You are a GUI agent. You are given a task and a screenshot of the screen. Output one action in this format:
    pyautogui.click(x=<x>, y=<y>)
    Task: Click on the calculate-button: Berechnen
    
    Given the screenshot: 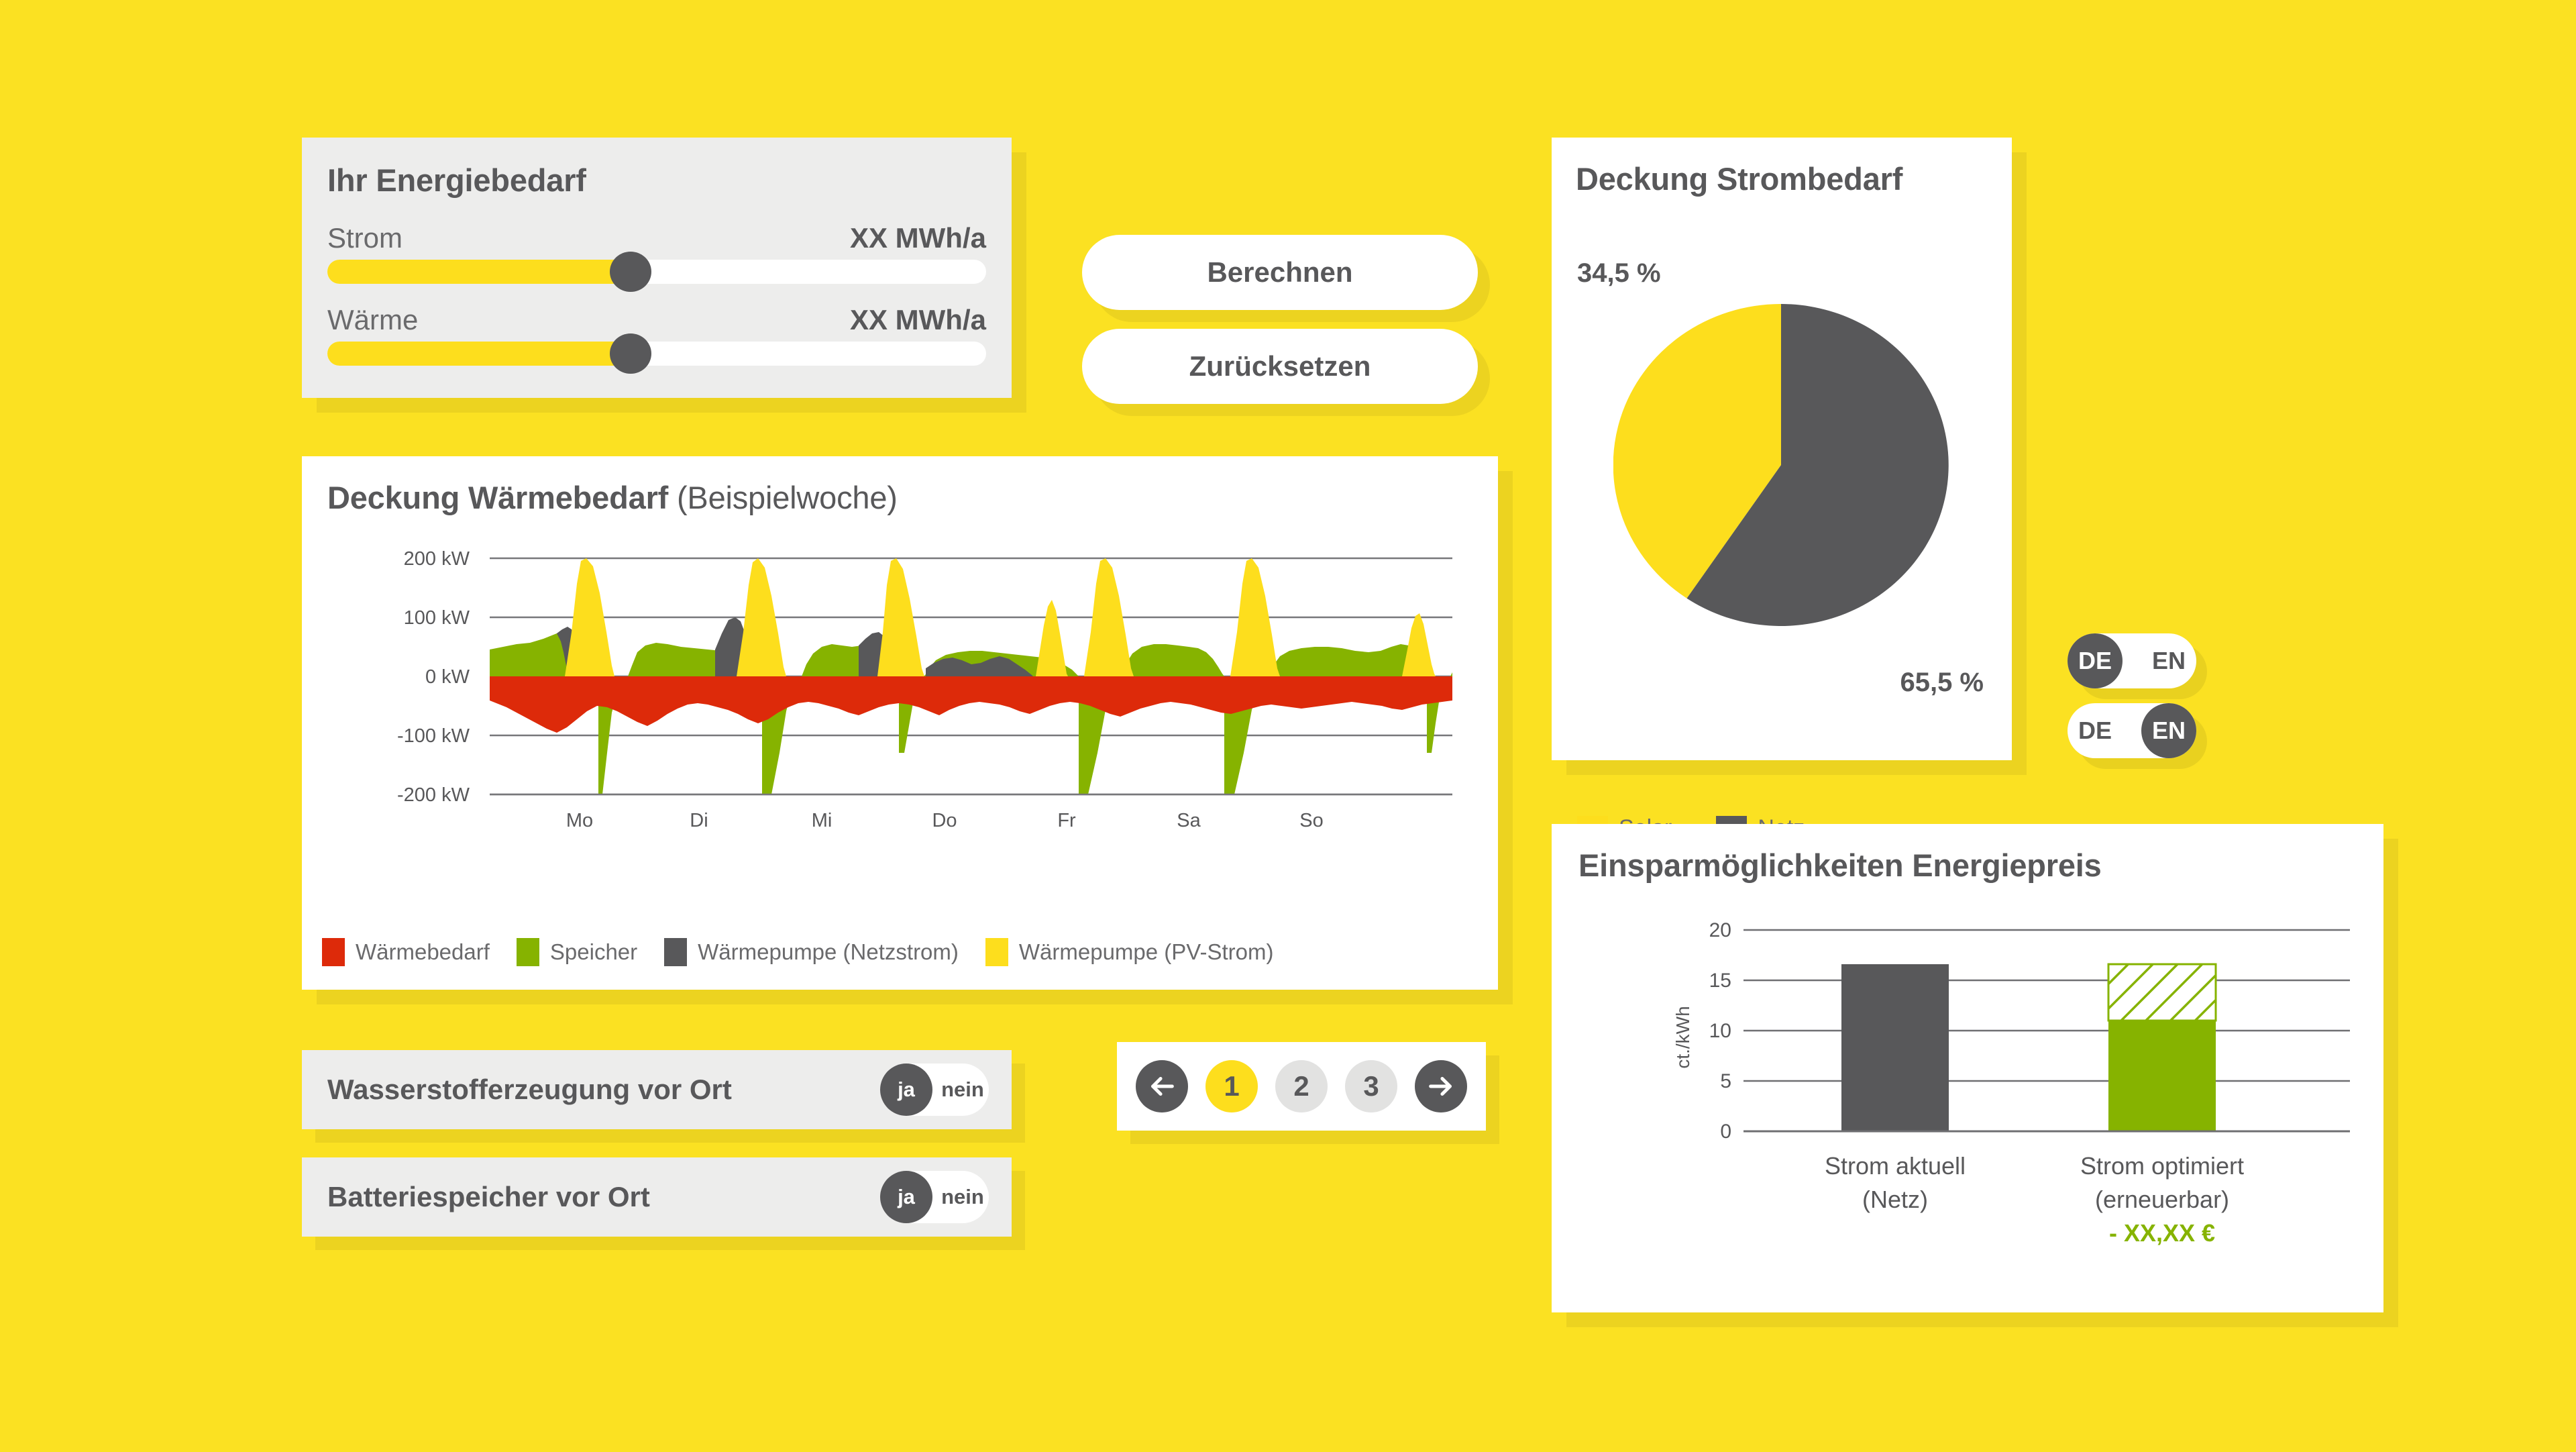 What is the action you would take?
    pyautogui.click(x=1280, y=272)
    